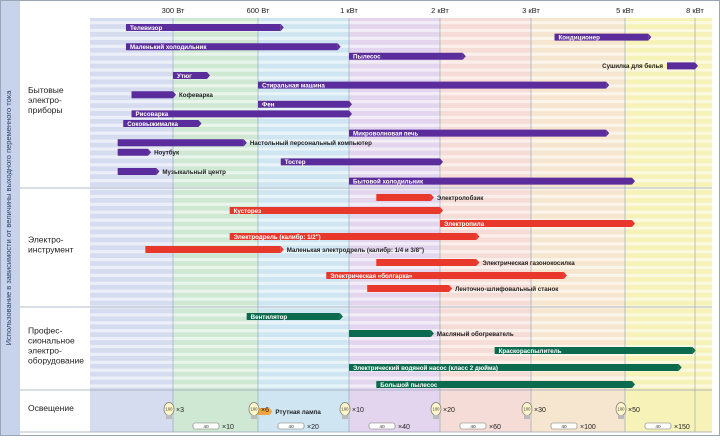 The image size is (720, 441). I want to click on bar-label: Микроволновая печь, so click(386, 133).